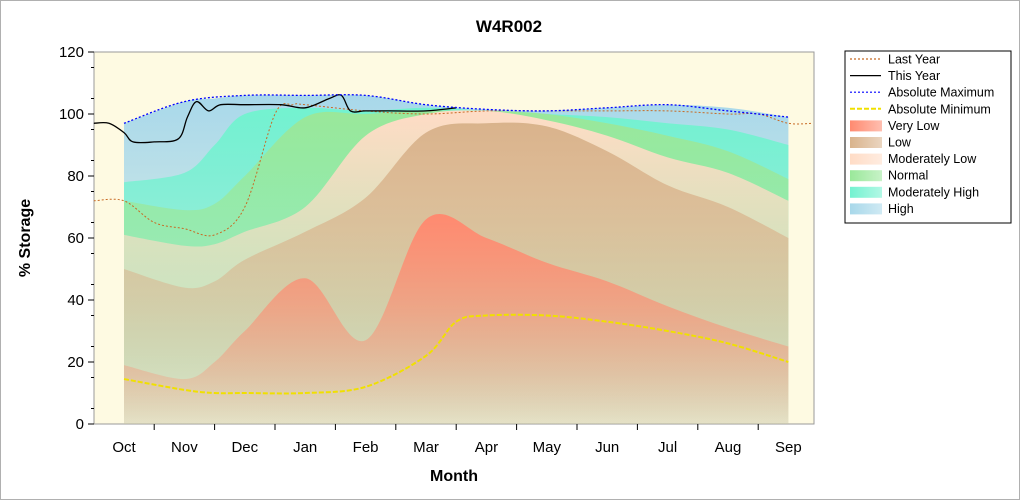 Image resolution: width=1020 pixels, height=500 pixels. I want to click on legend-label-normal: Normal, so click(908, 176).